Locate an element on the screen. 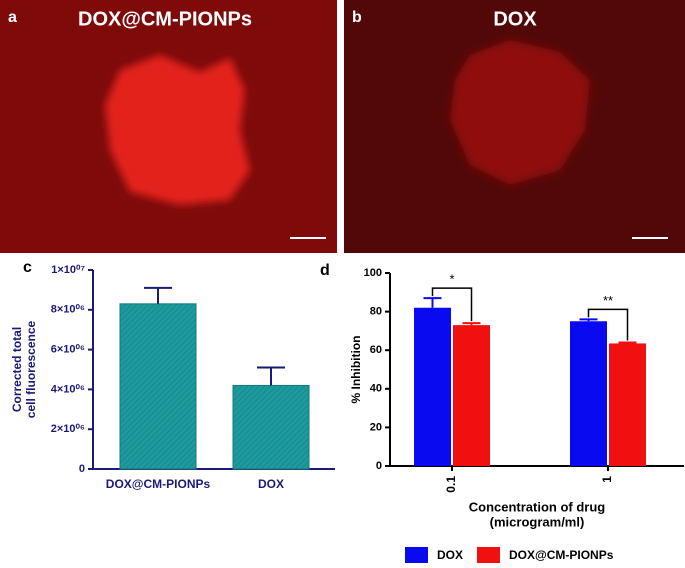 This screenshot has height=568, width=685. panel-label: c is located at coordinates (27, 267).